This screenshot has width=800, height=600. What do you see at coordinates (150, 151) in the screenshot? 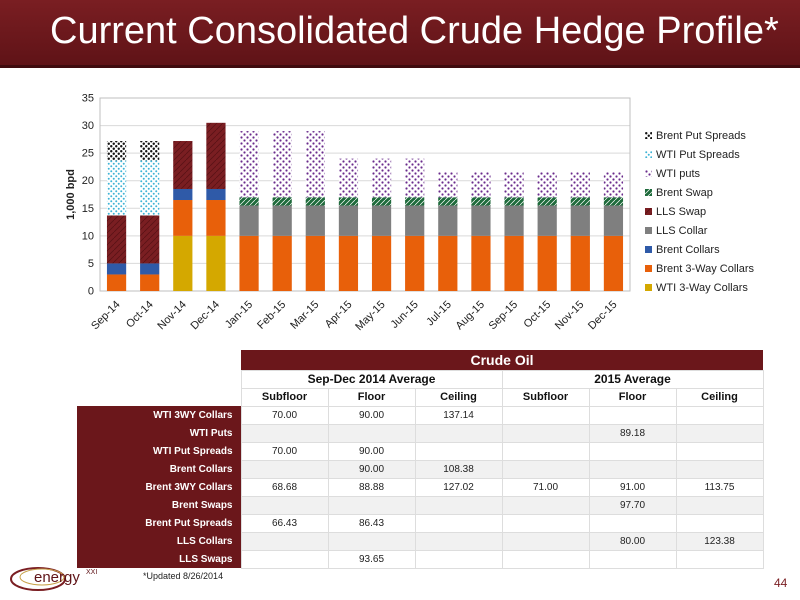
I see `bar-segment-brent_put_spreads` at bounding box center [150, 151].